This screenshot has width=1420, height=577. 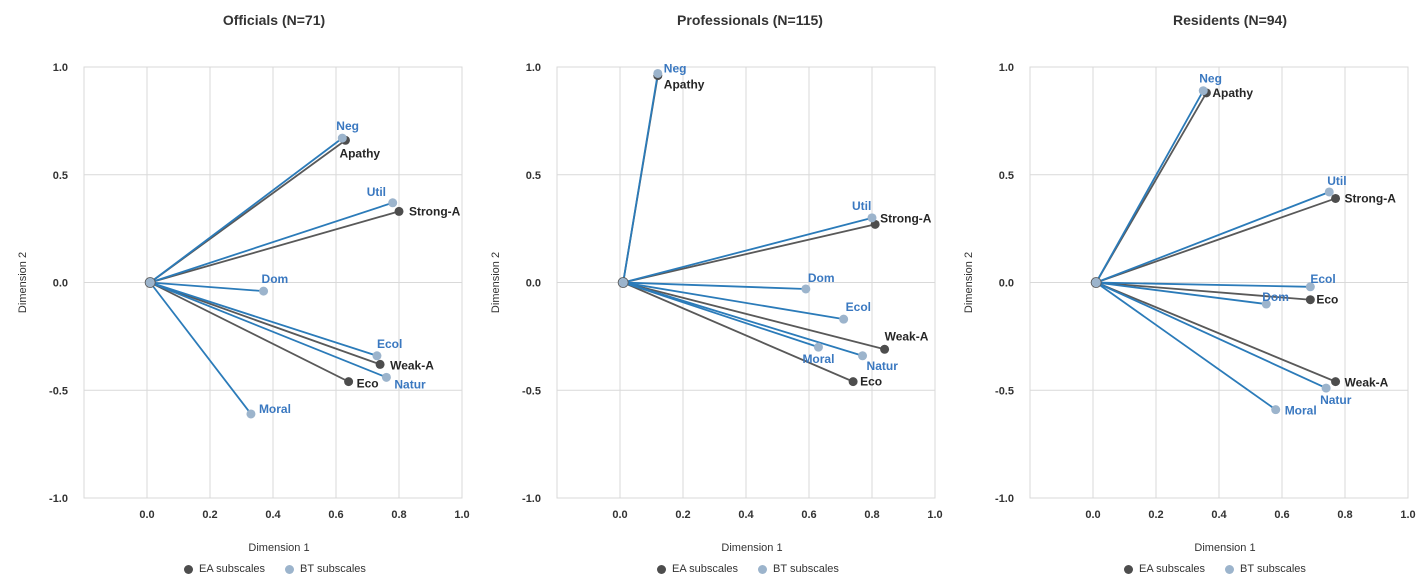 I want to click on point-neg, so click(x=342, y=138).